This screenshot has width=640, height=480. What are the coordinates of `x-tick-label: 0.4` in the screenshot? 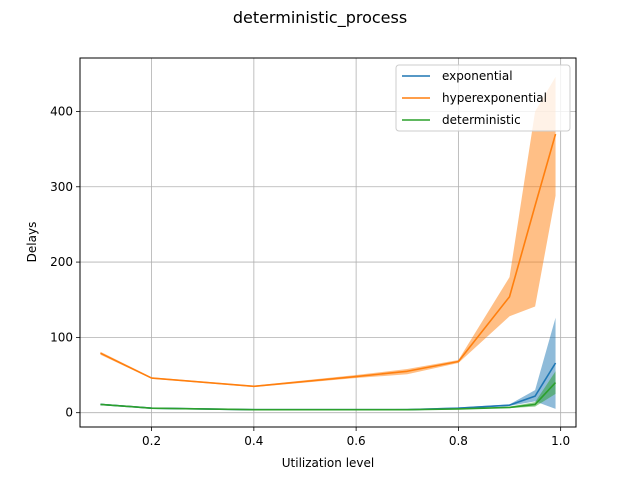 It's located at (253, 441).